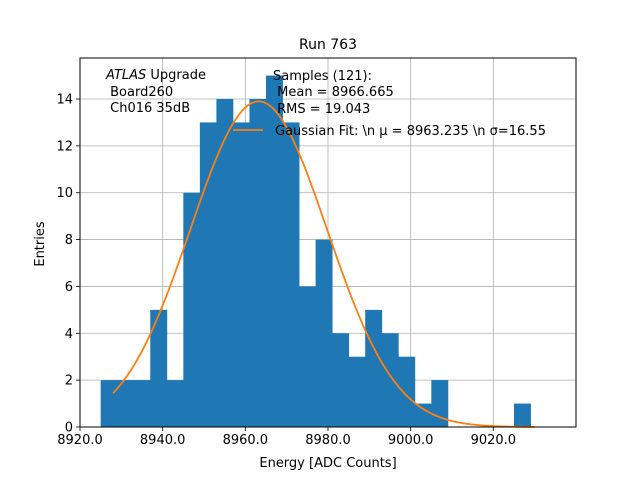 This screenshot has width=640, height=480. I want to click on y-tick-label: 6, so click(69, 287).